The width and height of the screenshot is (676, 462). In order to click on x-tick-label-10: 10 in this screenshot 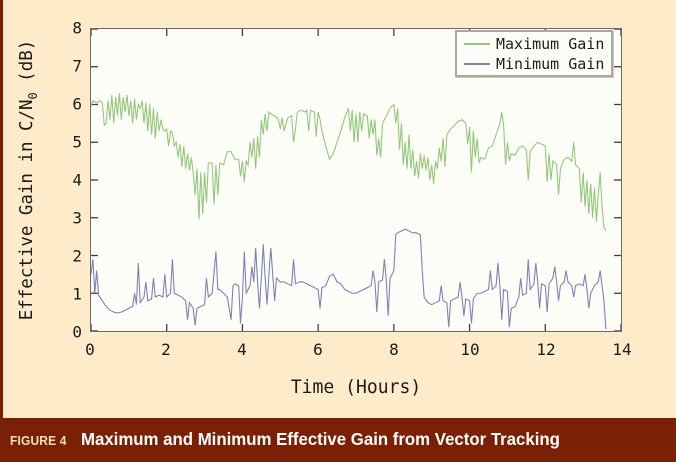, I will do `click(470, 349)`.